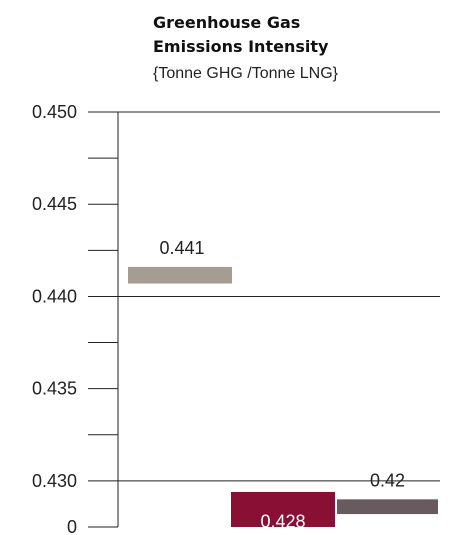 The image size is (451, 535). Describe the element at coordinates (54, 389) in the screenshot. I see `y-tick-label-3: 0.435` at that location.